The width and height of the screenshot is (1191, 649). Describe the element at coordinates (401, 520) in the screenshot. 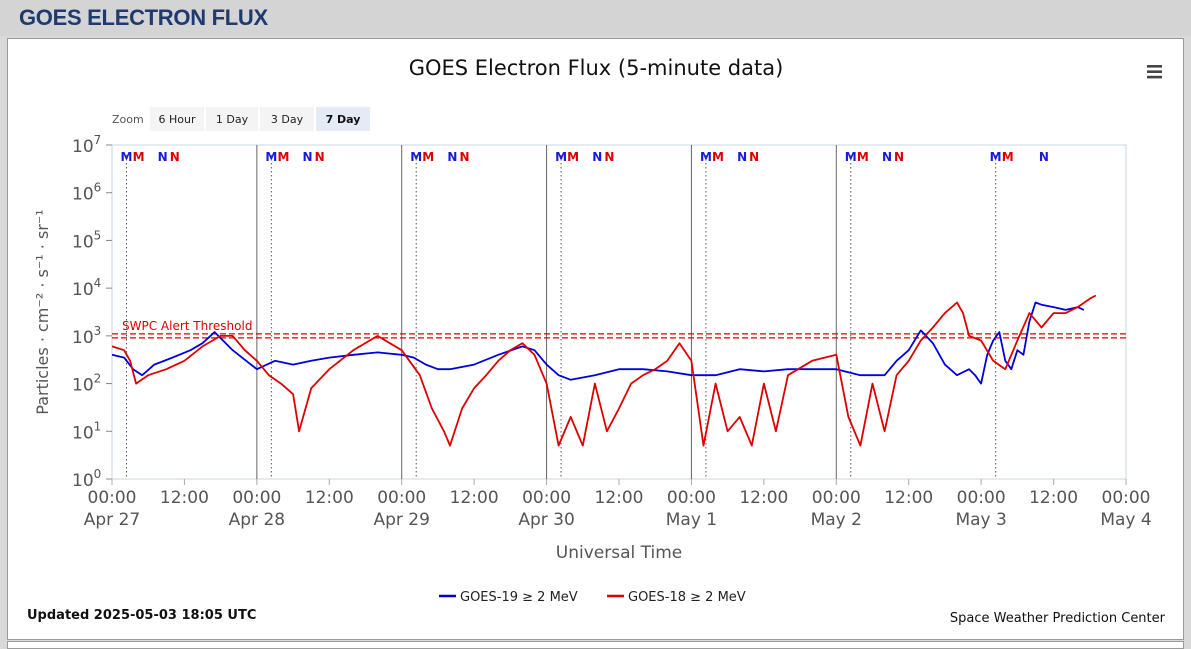

I see `x-tick-date-label: Apr 29` at that location.